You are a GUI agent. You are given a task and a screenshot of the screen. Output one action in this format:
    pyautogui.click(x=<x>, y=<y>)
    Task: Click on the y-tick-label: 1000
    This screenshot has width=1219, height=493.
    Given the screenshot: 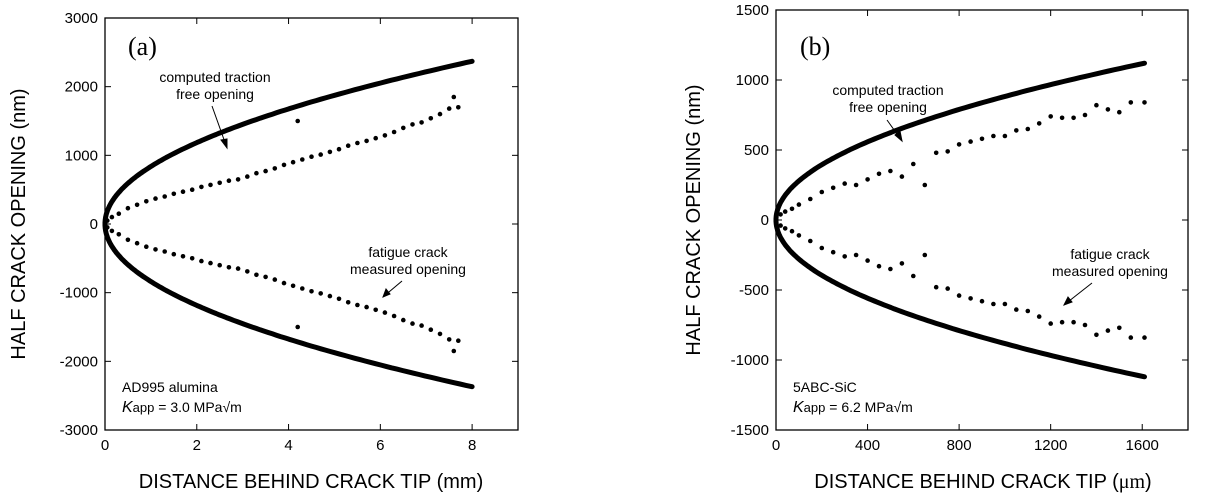 What is the action you would take?
    pyautogui.click(x=81, y=155)
    